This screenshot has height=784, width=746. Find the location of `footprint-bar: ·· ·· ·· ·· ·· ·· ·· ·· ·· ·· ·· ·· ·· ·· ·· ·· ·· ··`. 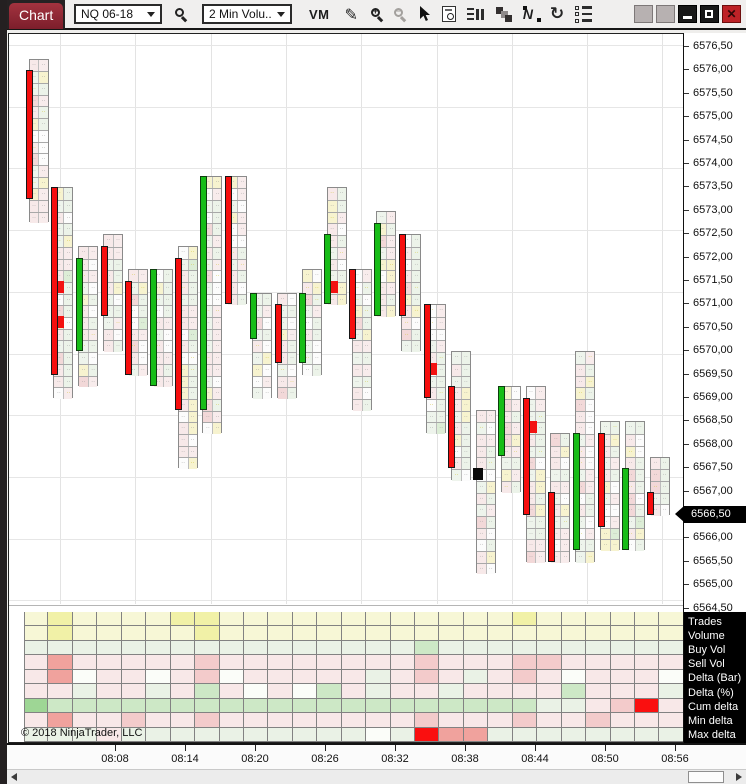

footprint-bar: ·· ·· ·· ·· ·· ·· ·· ·· ·· ·· ·· ·· ·· ·· ·· ·· ·· ·· is located at coordinates (137, 322).